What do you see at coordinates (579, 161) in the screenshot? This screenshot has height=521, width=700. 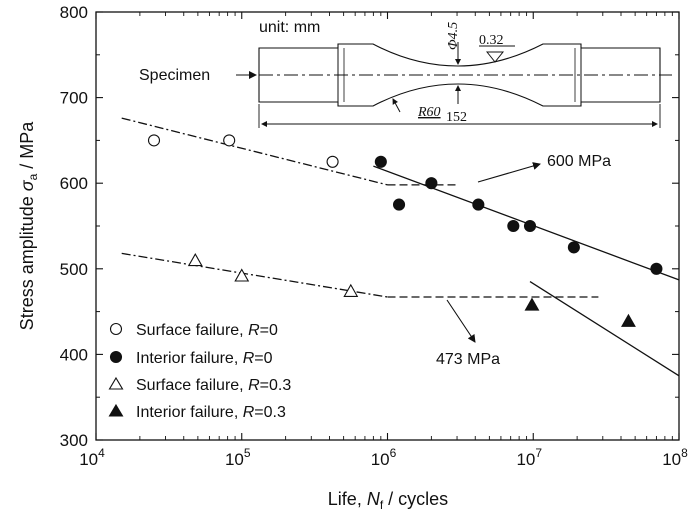 I see `annotation-600-label: 600 MPa` at bounding box center [579, 161].